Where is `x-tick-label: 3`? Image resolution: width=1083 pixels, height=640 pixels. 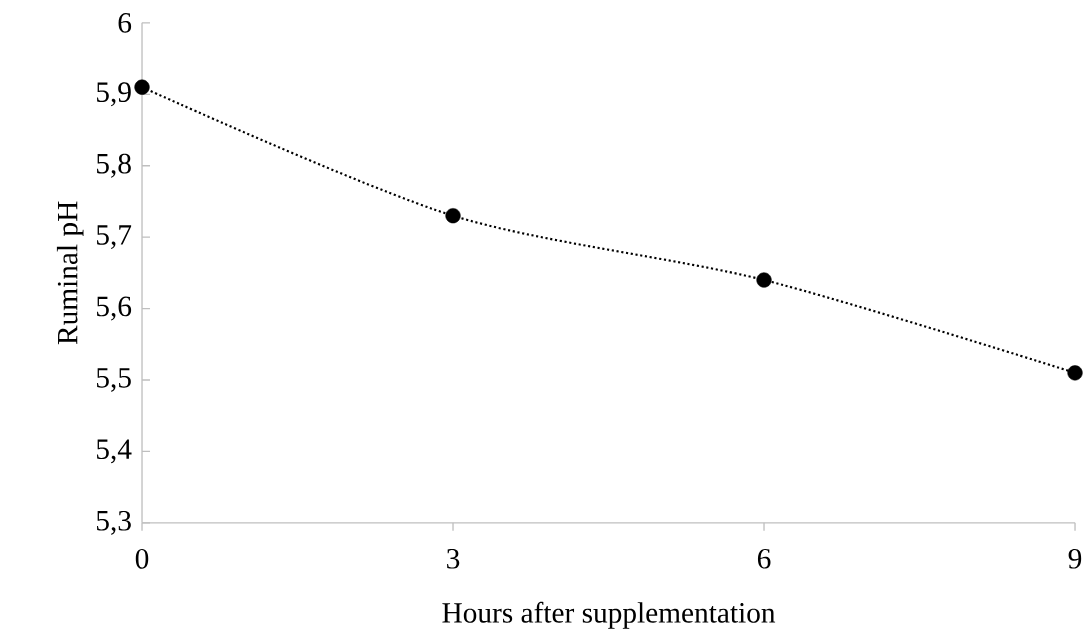
x-tick-label: 3 is located at coordinates (453, 558).